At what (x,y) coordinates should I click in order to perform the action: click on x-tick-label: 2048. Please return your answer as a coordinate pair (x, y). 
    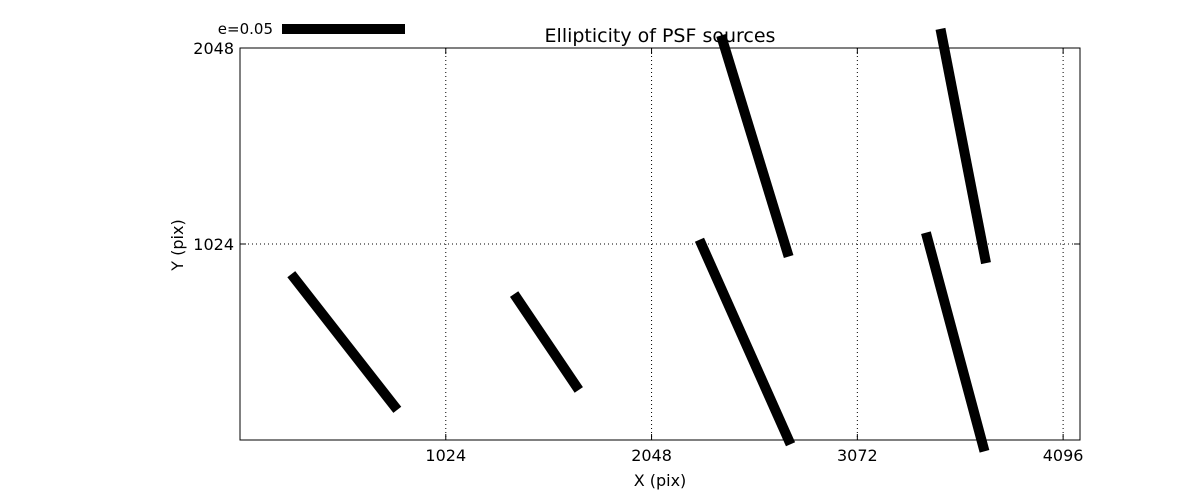
    Looking at the image, I should click on (651, 455).